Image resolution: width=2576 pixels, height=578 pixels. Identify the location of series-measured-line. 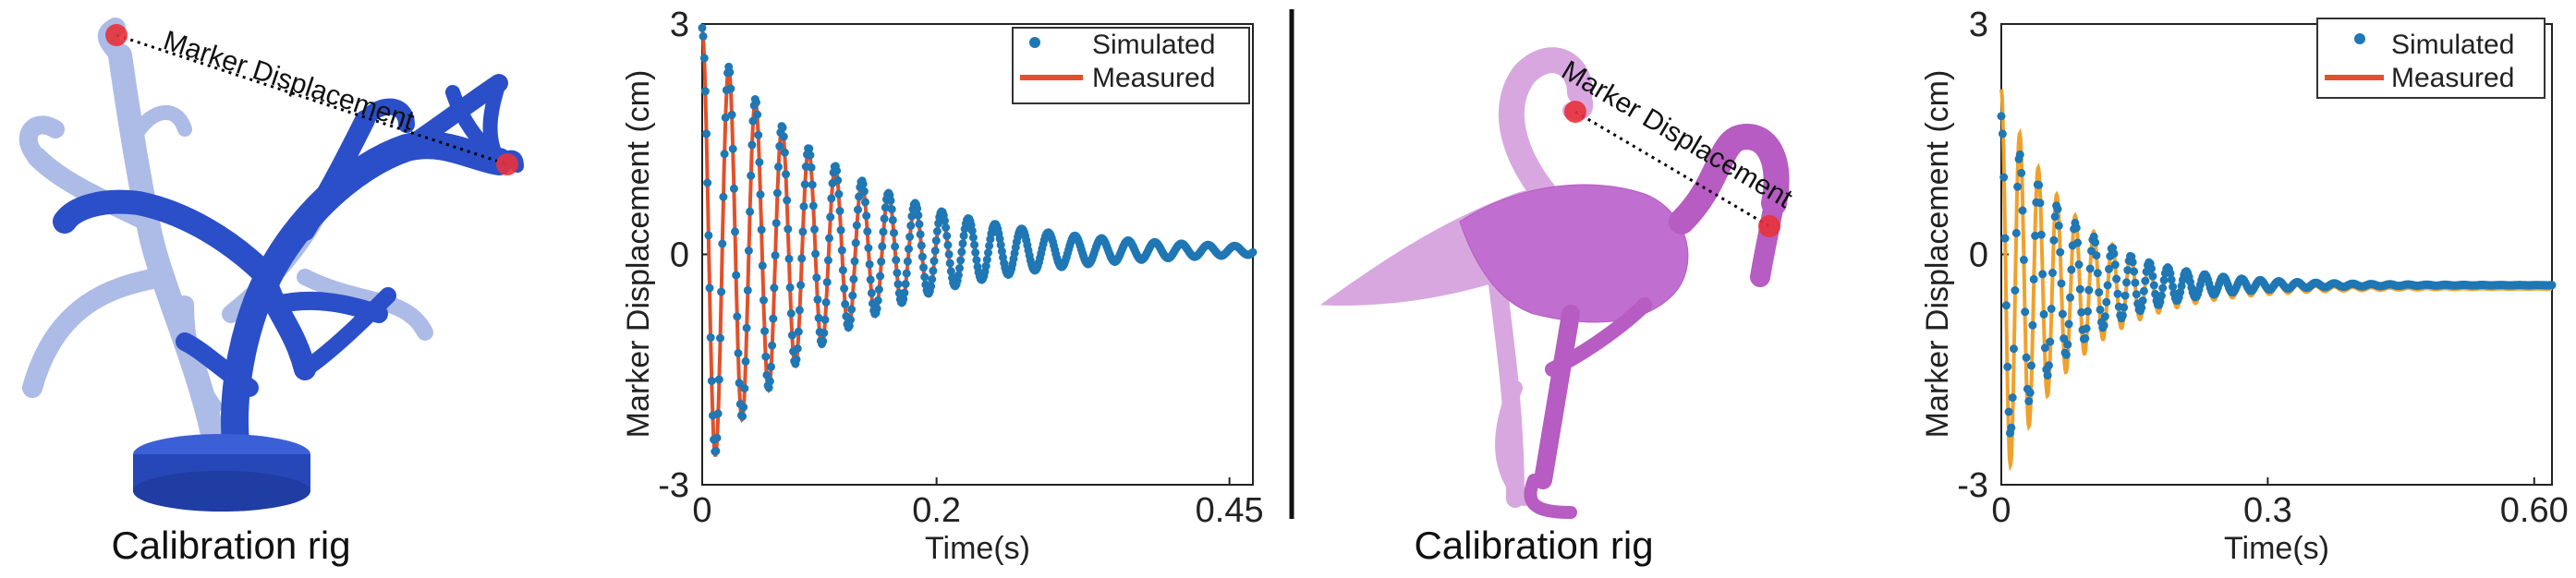
(2276, 277).